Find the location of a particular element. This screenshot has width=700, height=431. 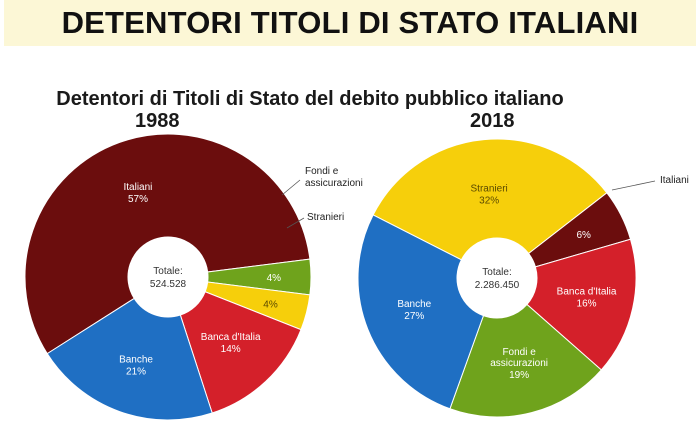

slice-label-2018-banca-d-italia: Banca d'Italia is located at coordinates (587, 292).